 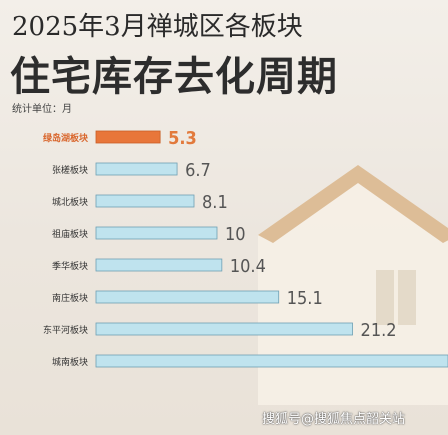 What do you see at coordinates (182, 138) in the screenshot?
I see `value-label: 5.3` at bounding box center [182, 138].